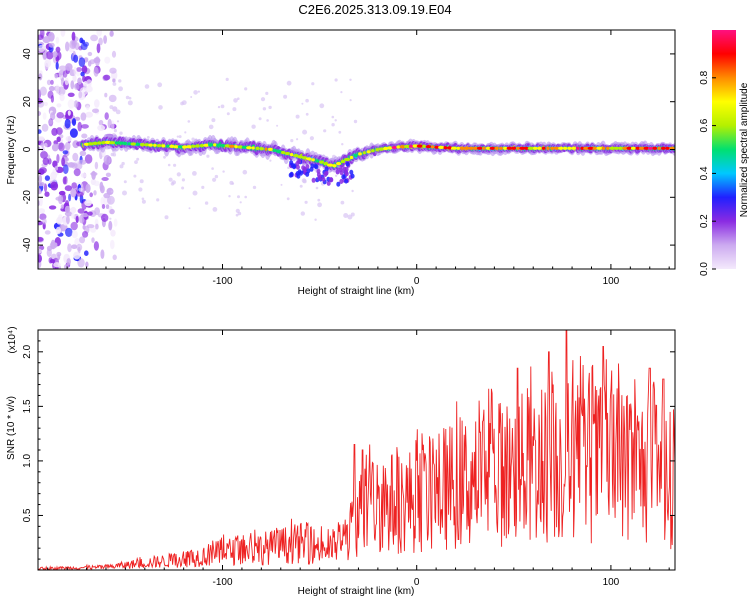 Image resolution: width=750 pixels, height=600 pixels. What do you see at coordinates (27, 149) in the screenshot?
I see `spec-y-tick-label: 0` at bounding box center [27, 149].